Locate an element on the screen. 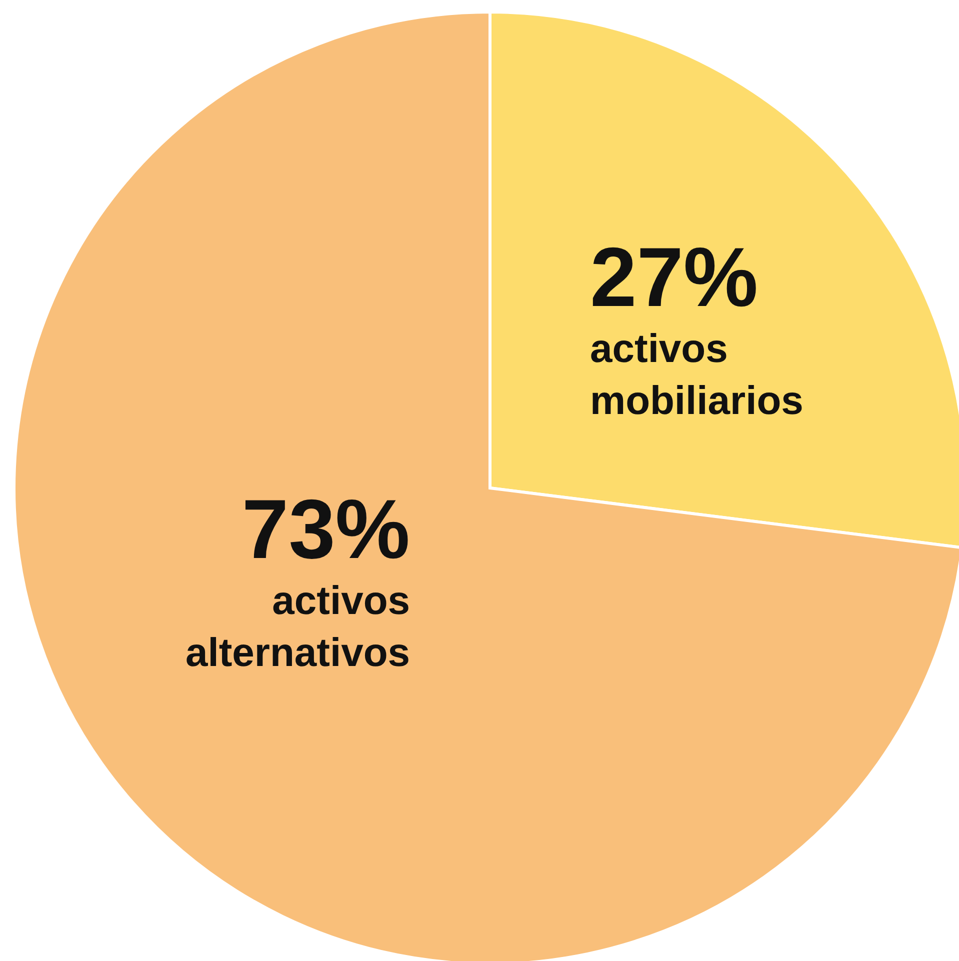 Image resolution: width=959 pixels, height=961 pixels. data-label: 27% is located at coordinates (674, 277).